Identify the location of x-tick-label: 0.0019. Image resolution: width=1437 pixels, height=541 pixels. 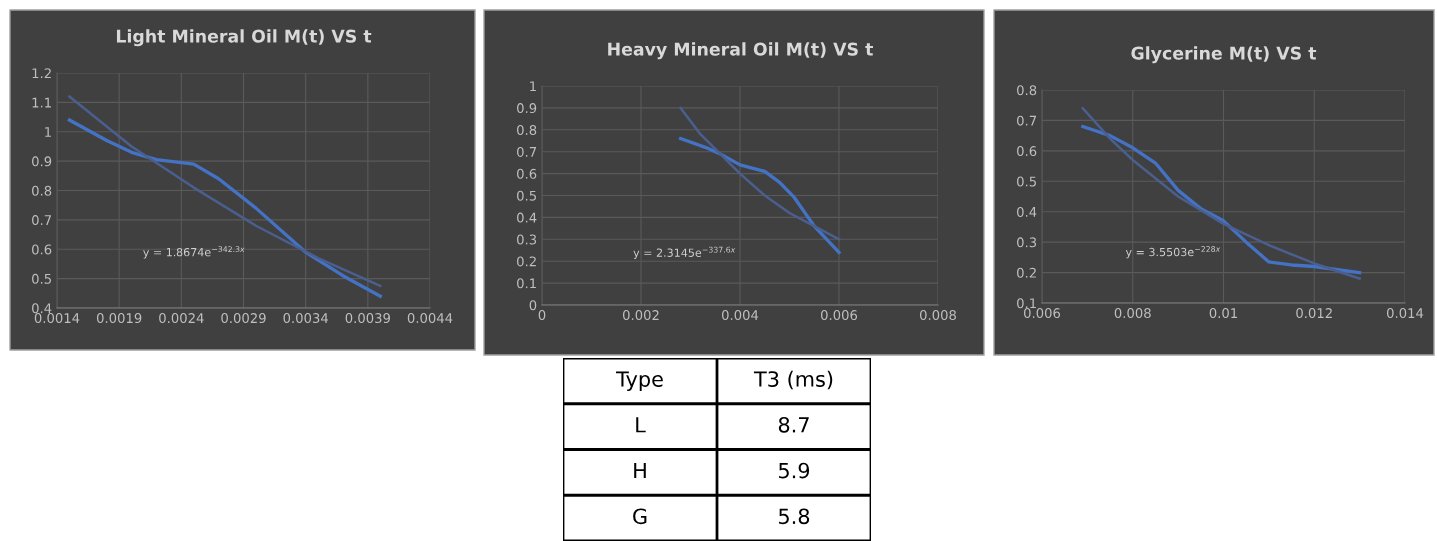
(119, 318).